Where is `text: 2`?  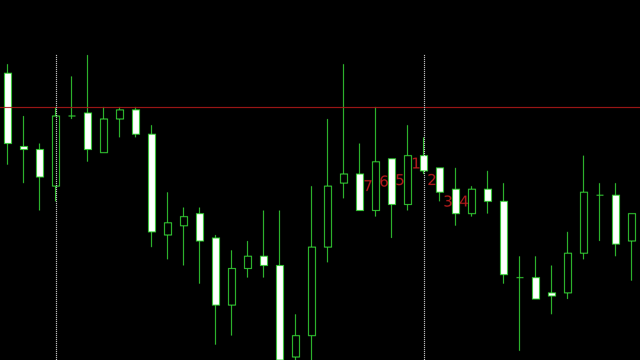
text: 2 is located at coordinates (432, 180).